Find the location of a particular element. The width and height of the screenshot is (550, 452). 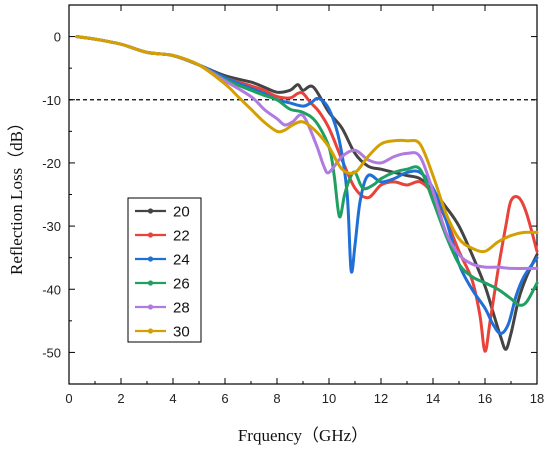

legend-label-30: 30 is located at coordinates (181, 332).